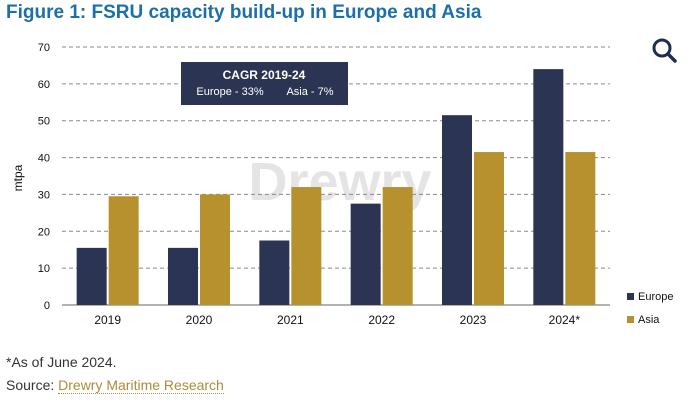 Image resolution: width=696 pixels, height=406 pixels. I want to click on legend-label: Asia, so click(649, 320).